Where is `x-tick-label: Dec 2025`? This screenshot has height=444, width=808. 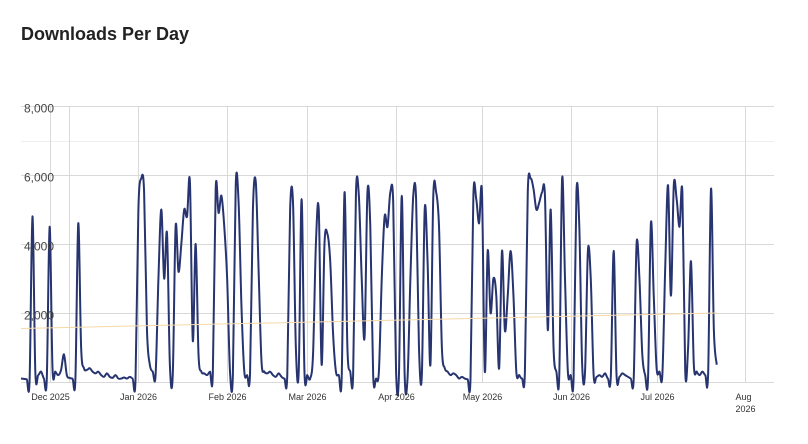
x-tick-label: Dec 2025 is located at coordinates (50, 397).